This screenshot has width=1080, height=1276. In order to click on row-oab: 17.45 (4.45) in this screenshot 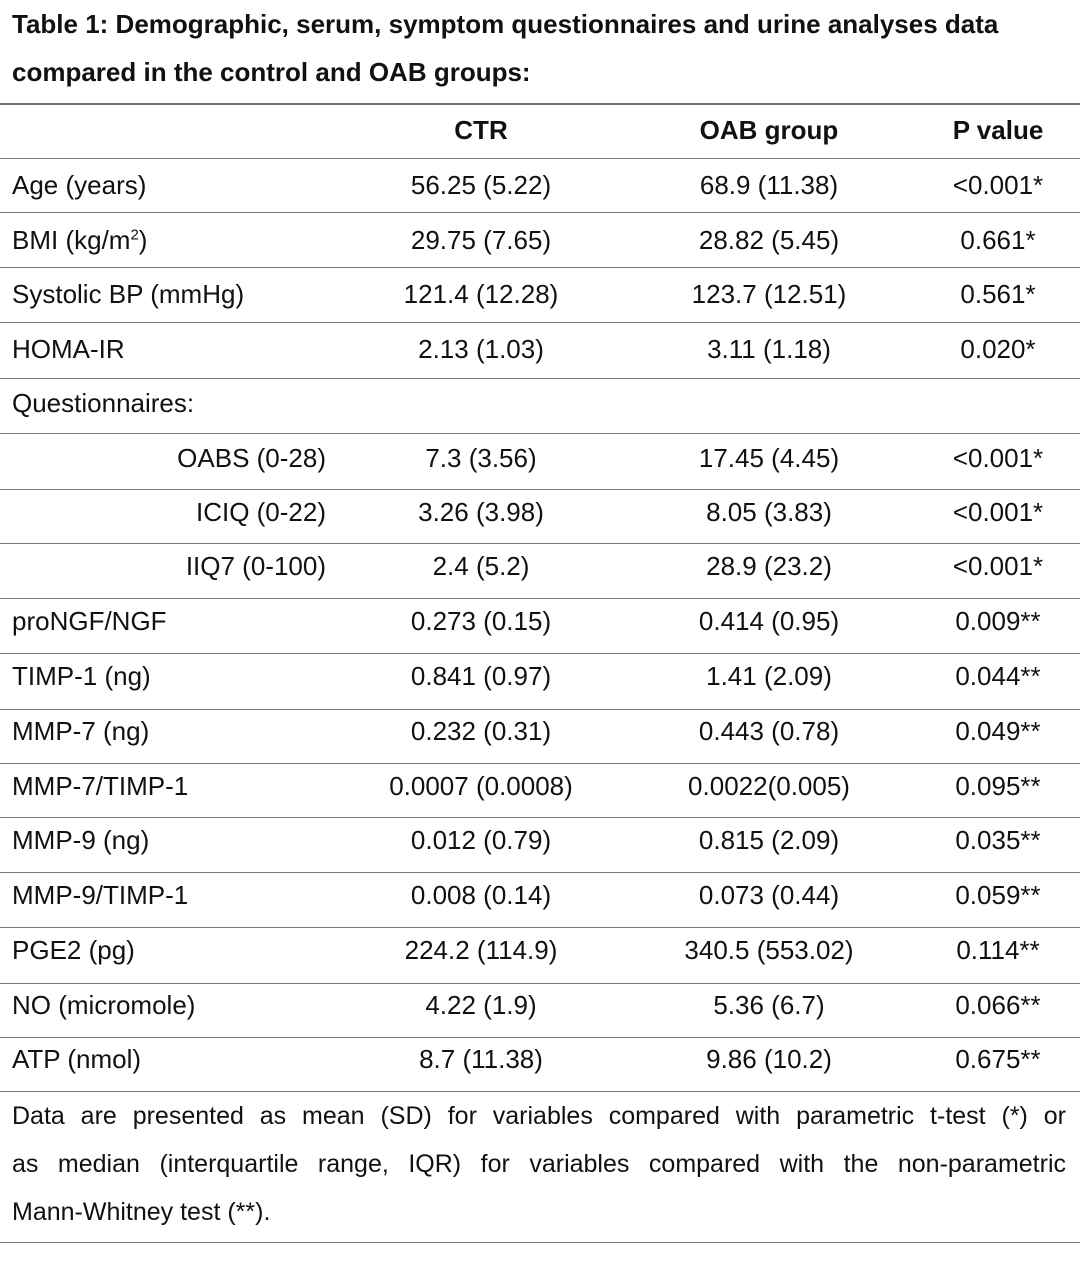, I will do `click(769, 458)`.